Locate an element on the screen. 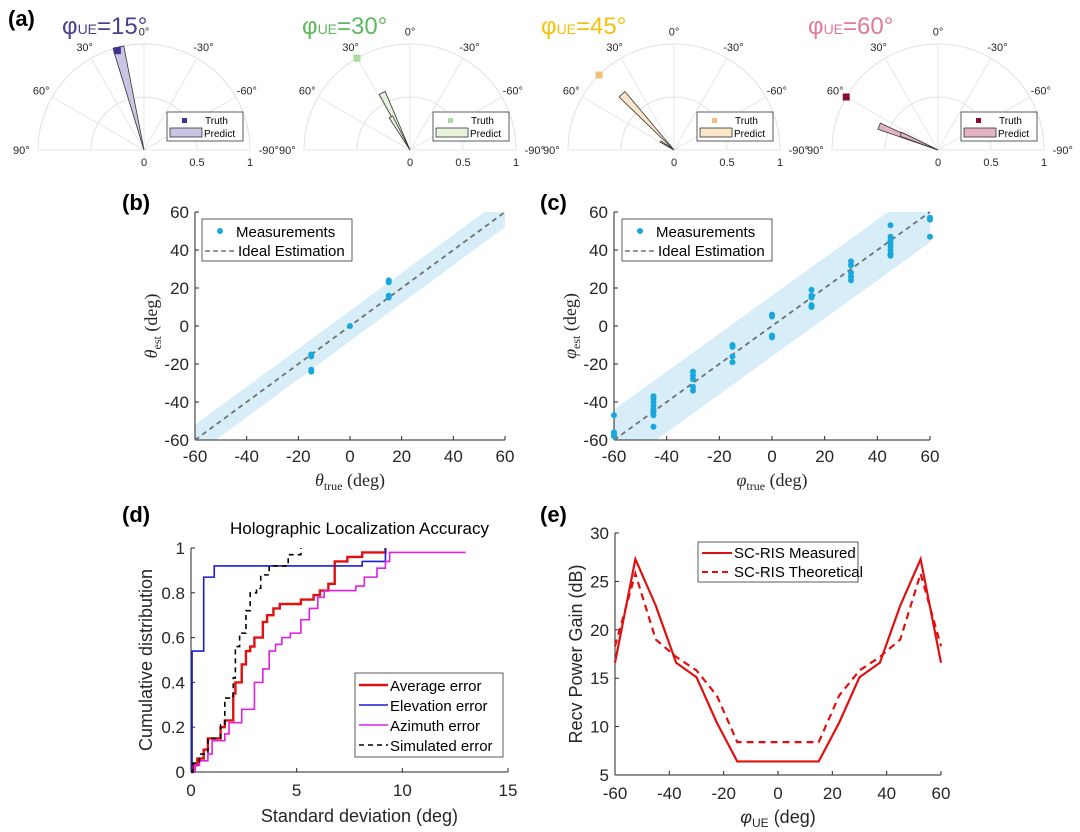 The height and width of the screenshot is (832, 1080). x-tick-label: 10 is located at coordinates (402, 790).